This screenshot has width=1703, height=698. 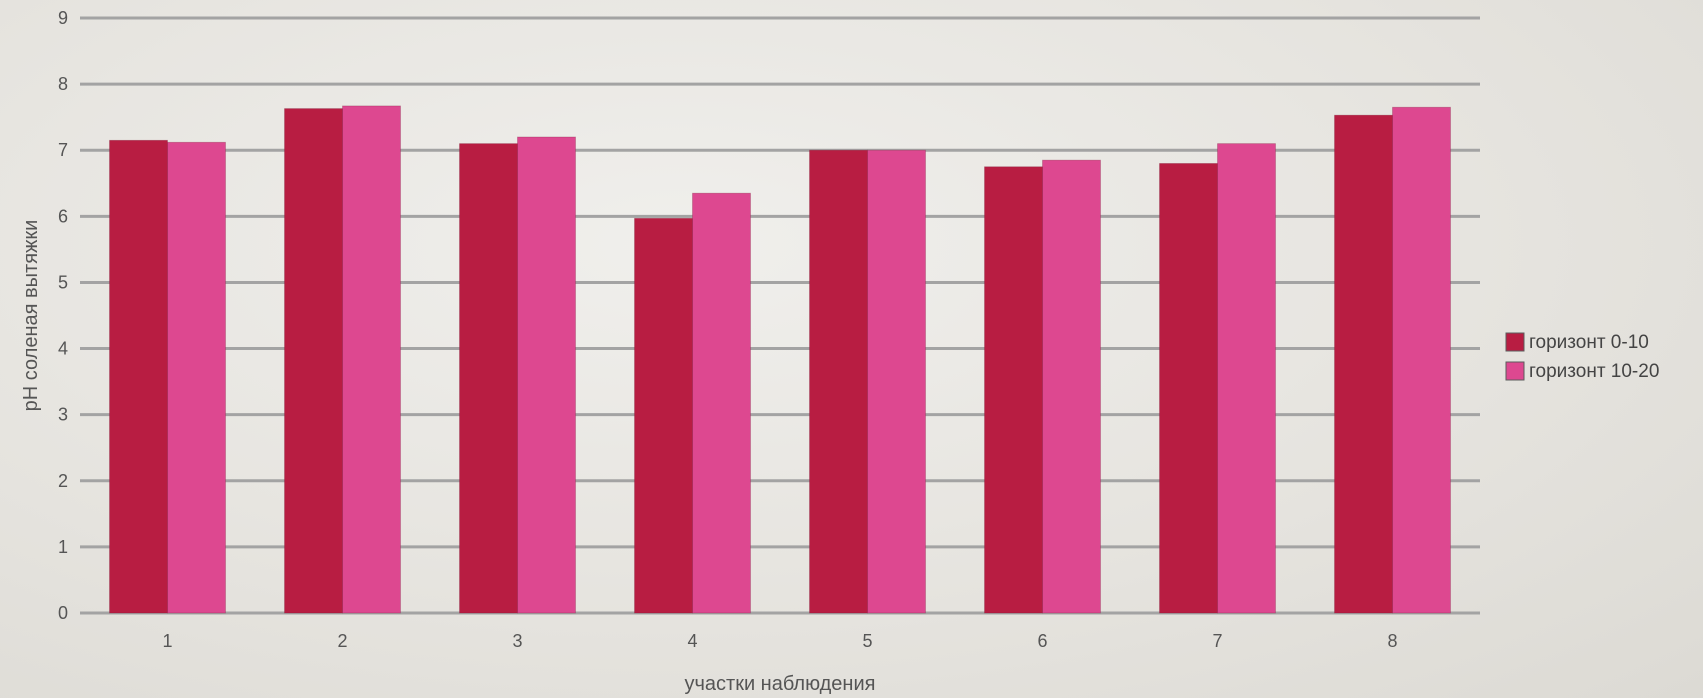 What do you see at coordinates (31, 316) in the screenshot?
I see `y-axis-title: pH соленая вытяжки` at bounding box center [31, 316].